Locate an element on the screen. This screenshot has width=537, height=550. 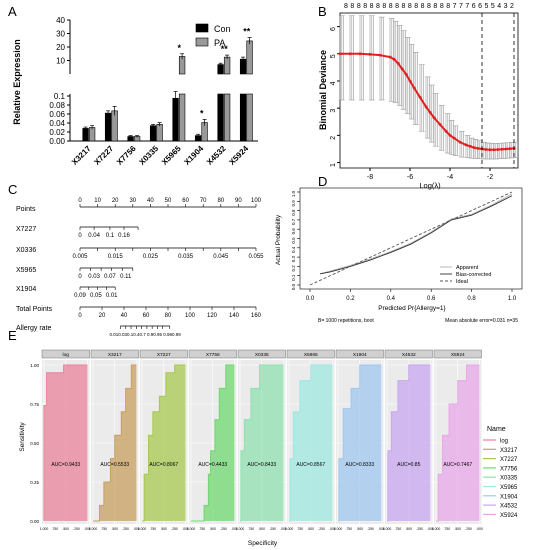
panel-e-legend-label: X7756 is located at coordinates (509, 469).